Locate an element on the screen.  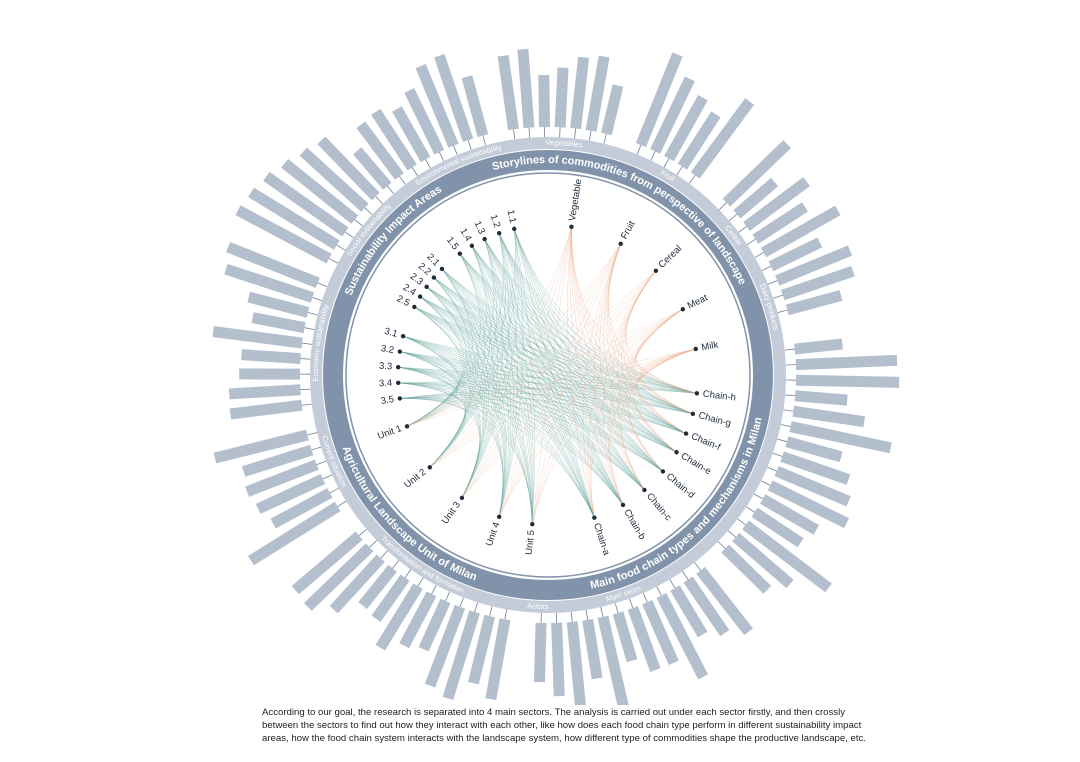
node-label: Chain-a is located at coordinates (601, 540).